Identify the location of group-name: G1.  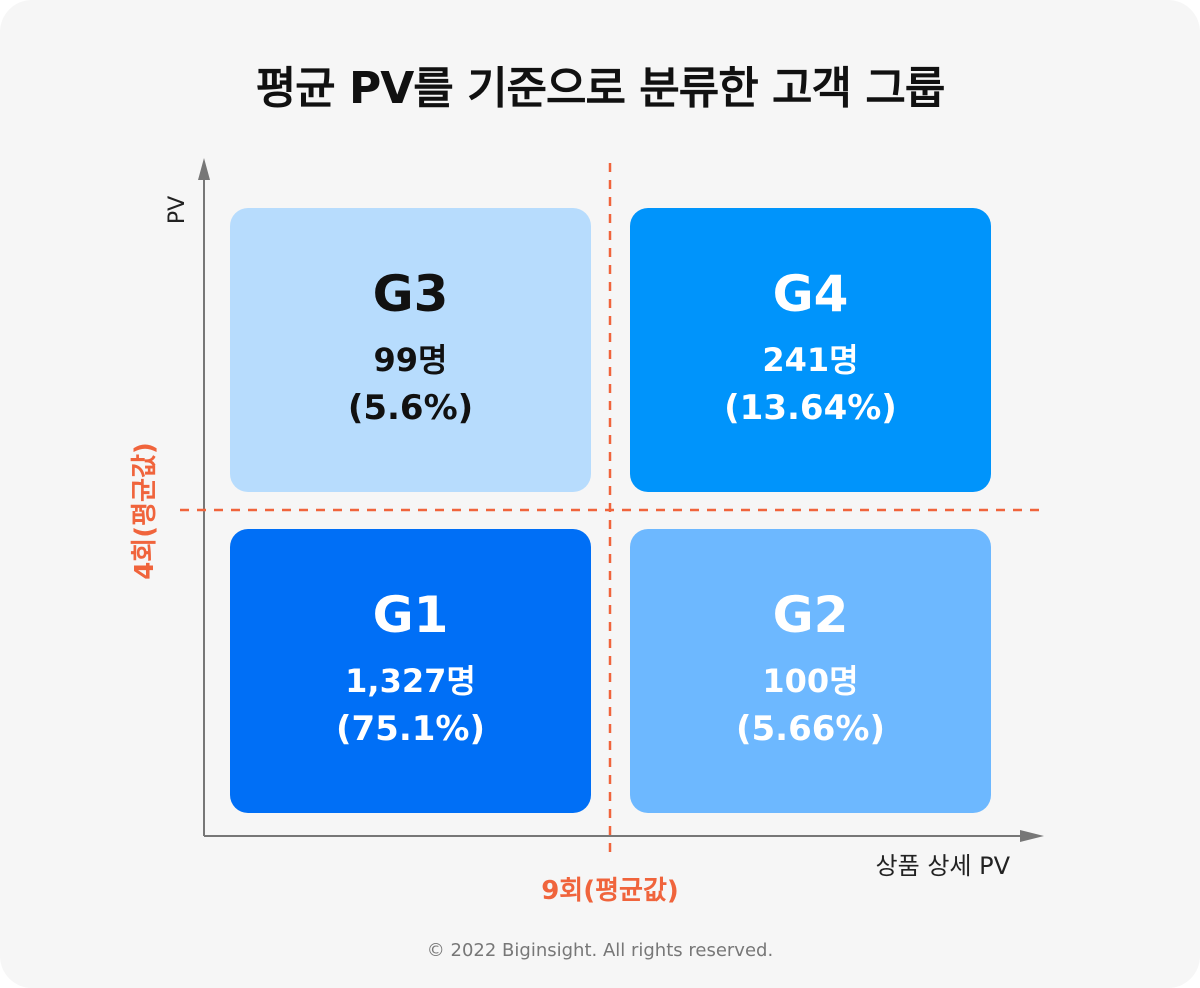
(410, 615).